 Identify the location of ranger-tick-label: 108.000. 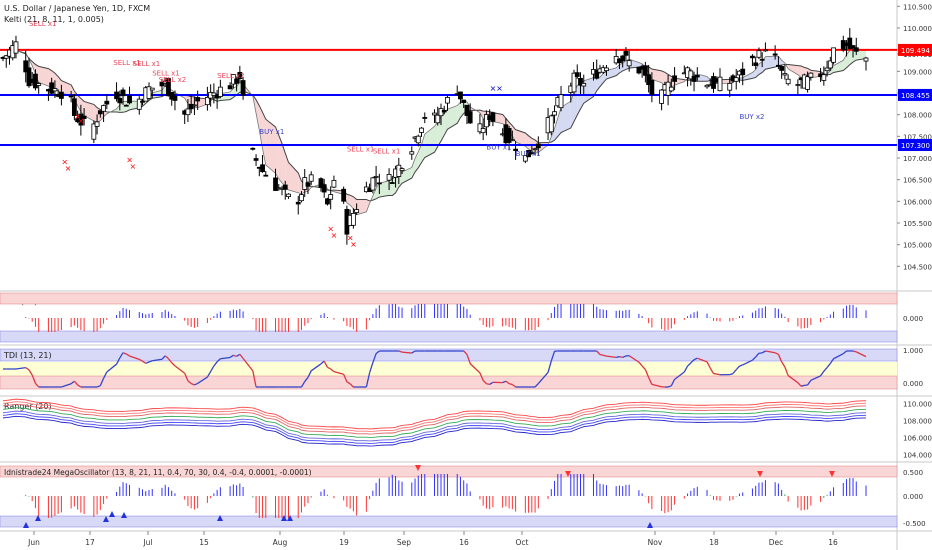
(917, 421).